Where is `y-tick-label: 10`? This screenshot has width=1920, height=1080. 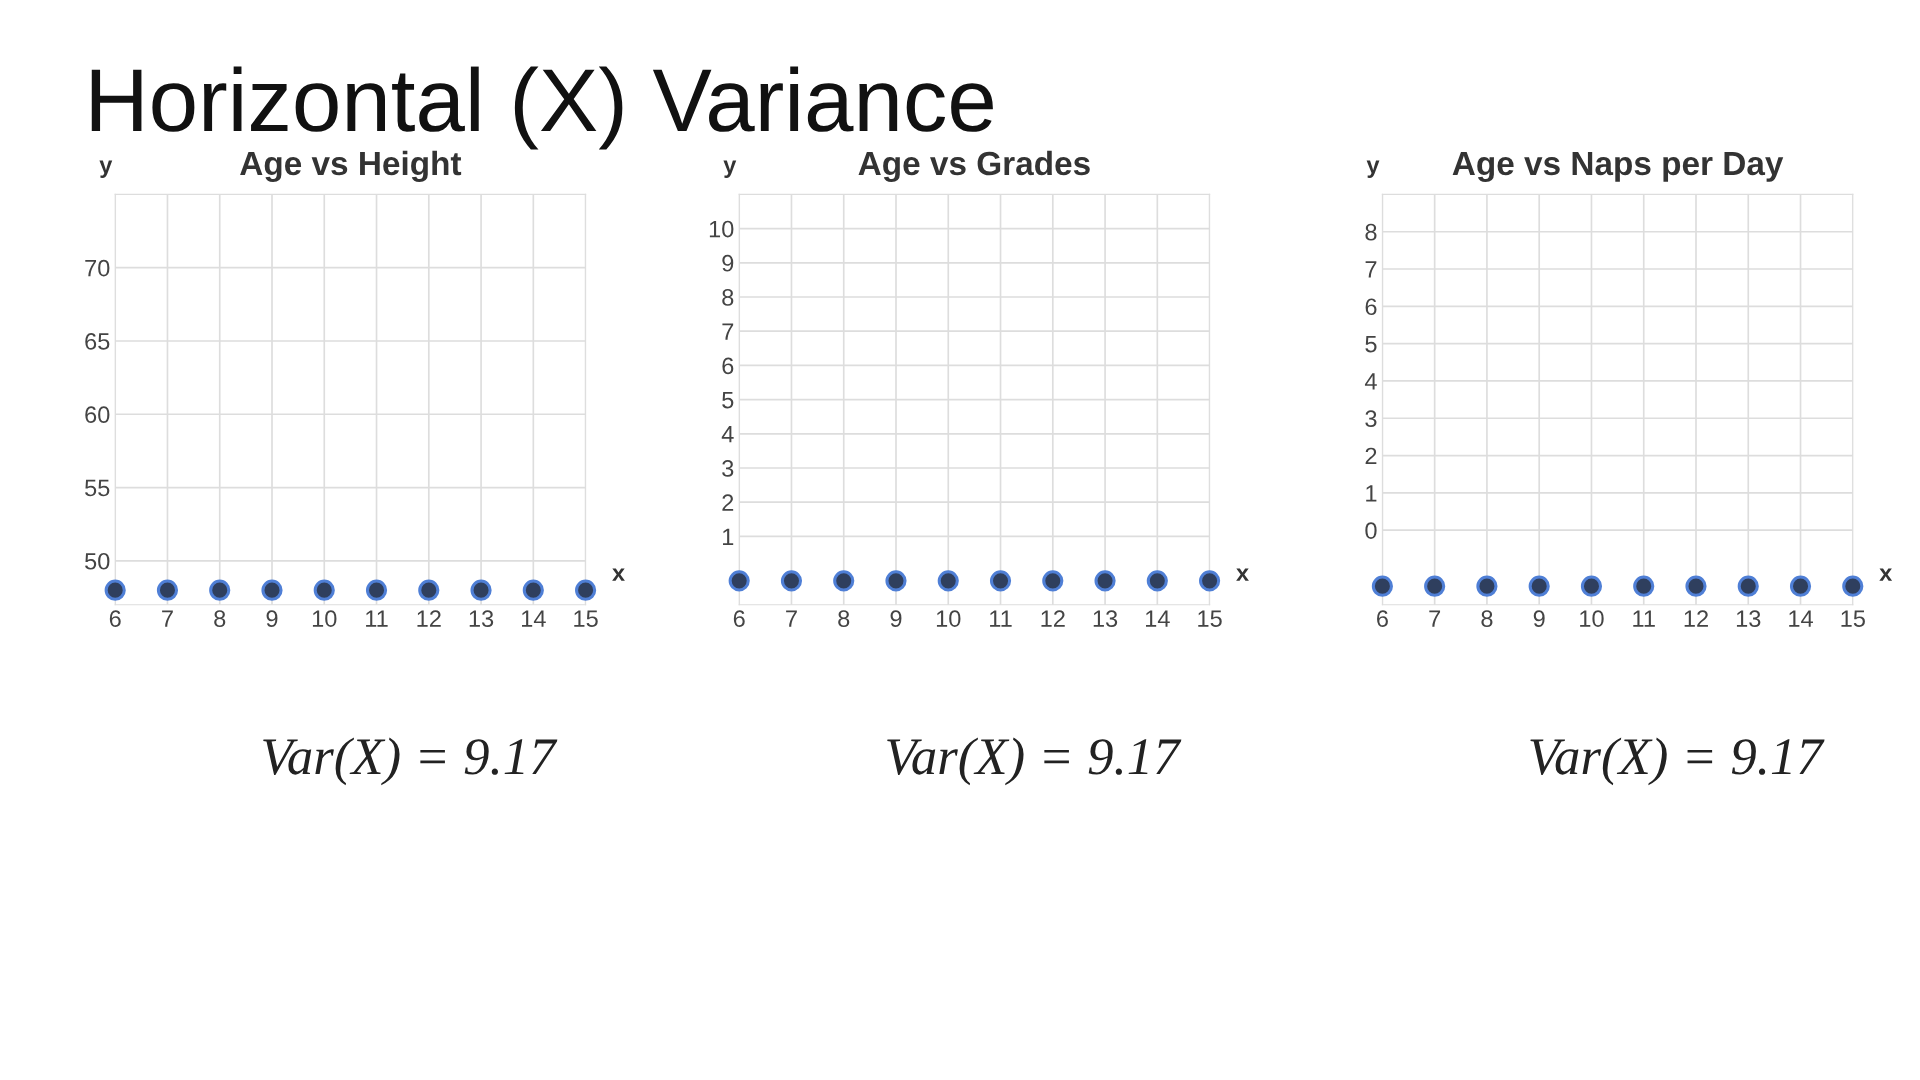 y-tick-label: 10 is located at coordinates (721, 229).